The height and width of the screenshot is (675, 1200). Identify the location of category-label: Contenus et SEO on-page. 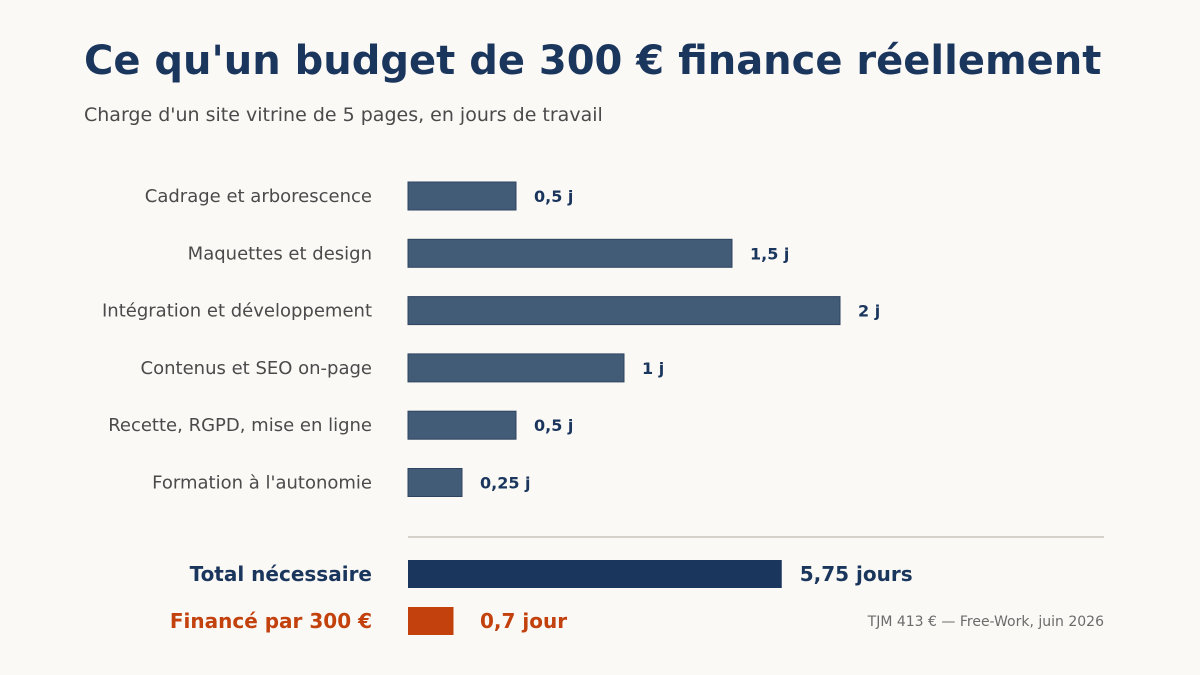
(256, 368).